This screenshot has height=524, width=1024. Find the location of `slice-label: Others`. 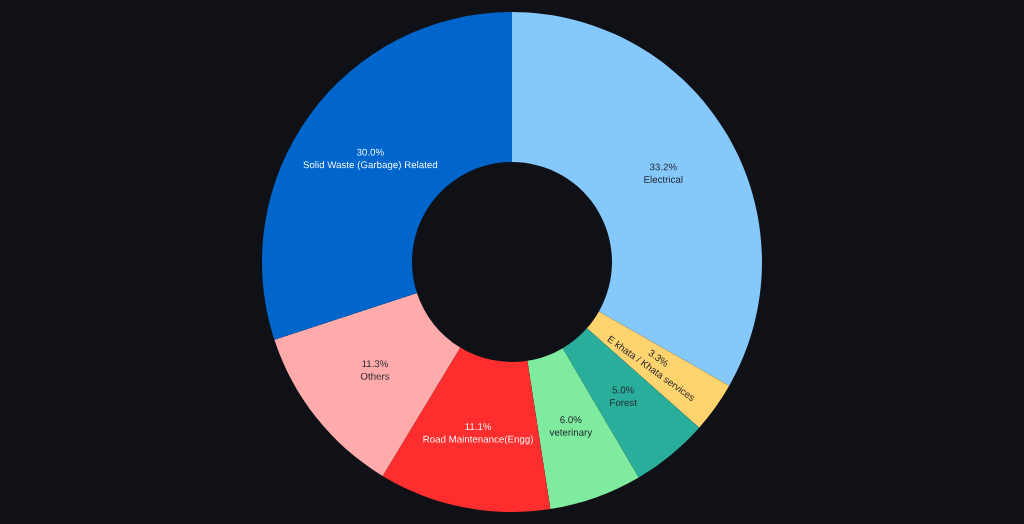

slice-label: Others is located at coordinates (375, 376).